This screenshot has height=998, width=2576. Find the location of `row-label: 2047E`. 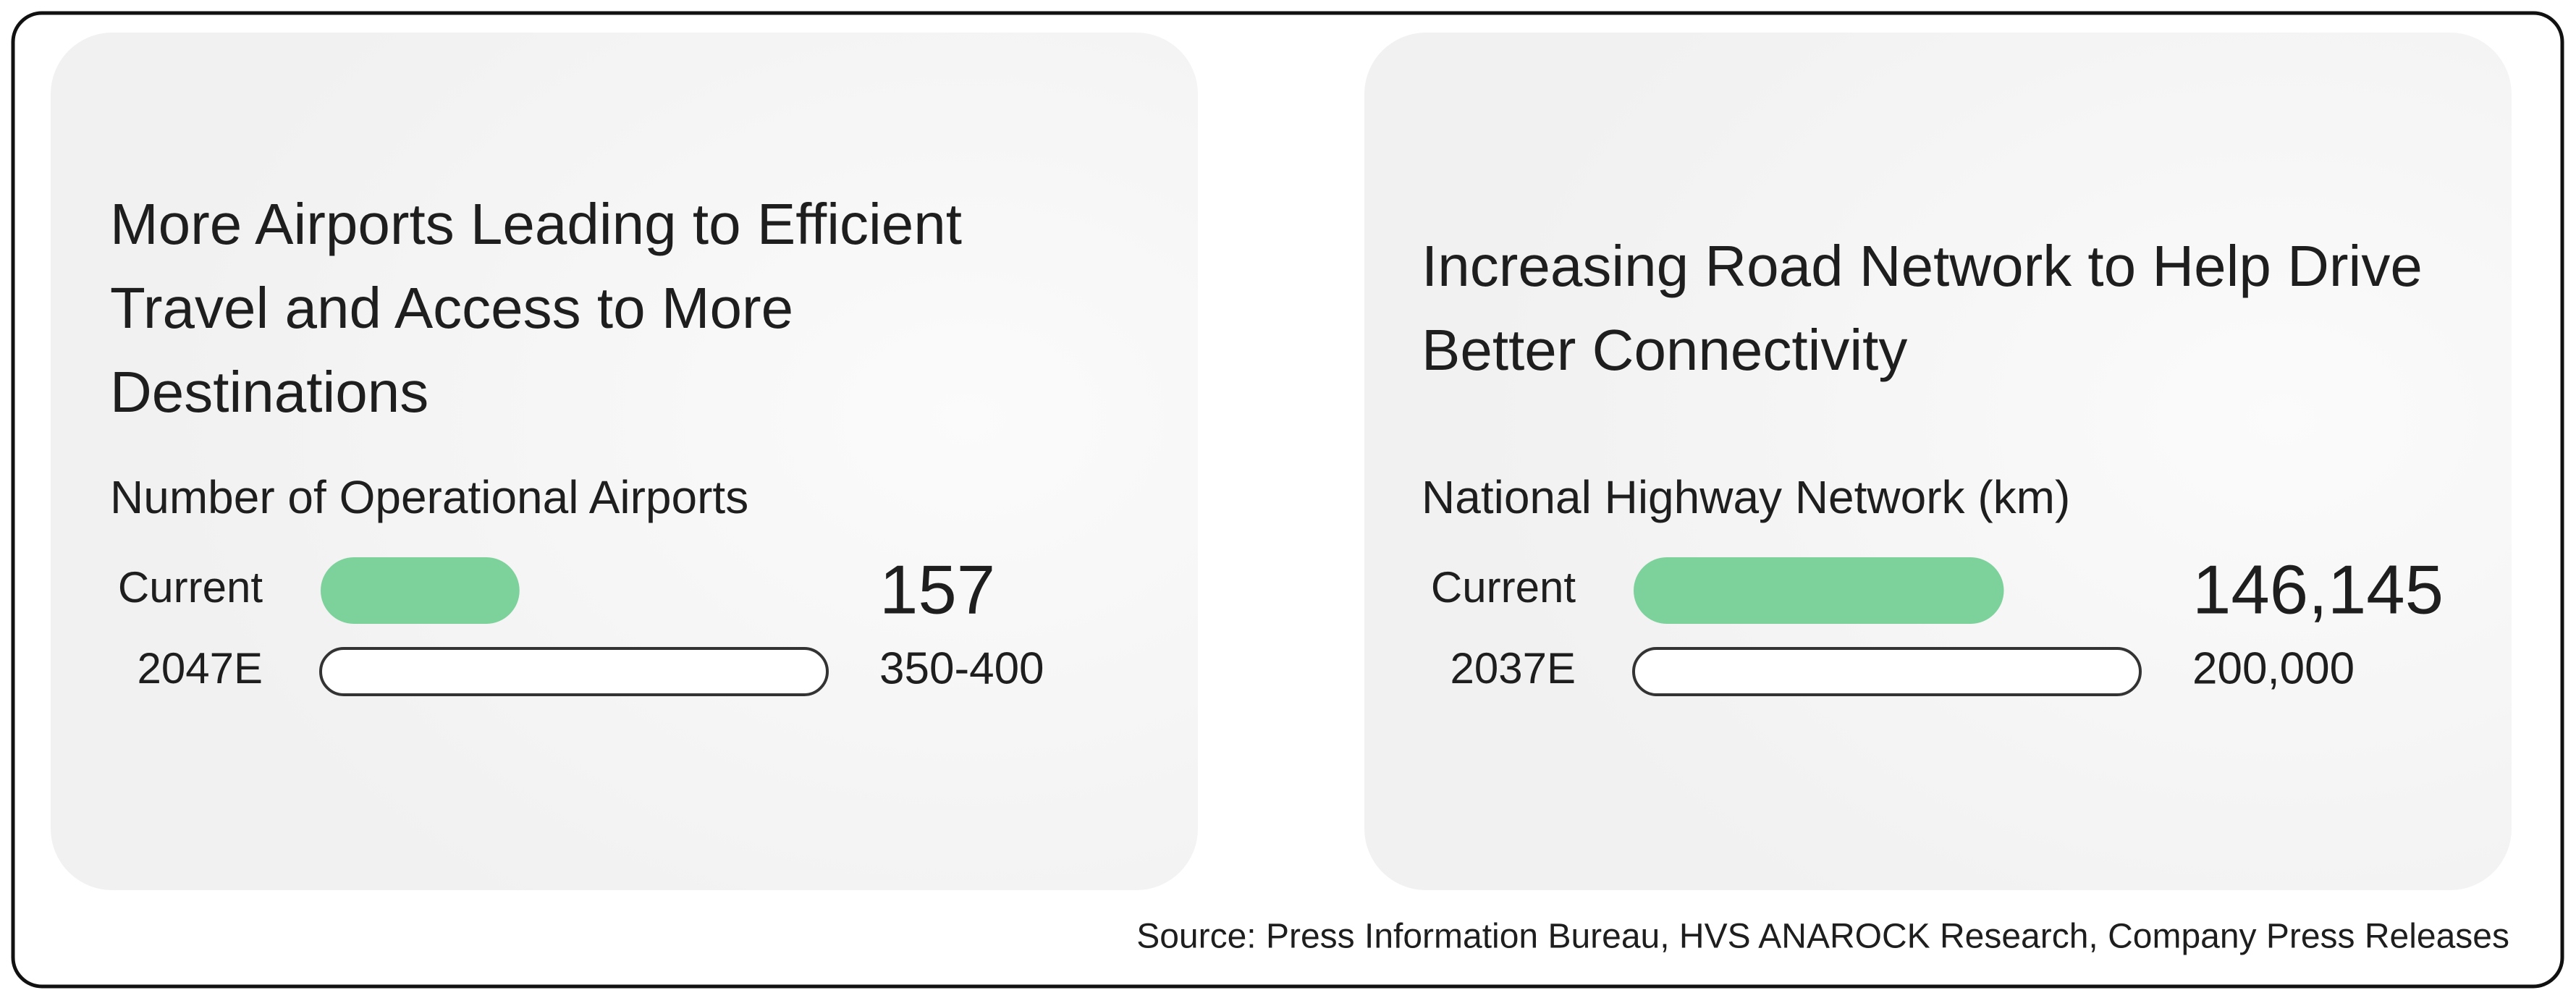

row-label: 2047E is located at coordinates (201, 668).